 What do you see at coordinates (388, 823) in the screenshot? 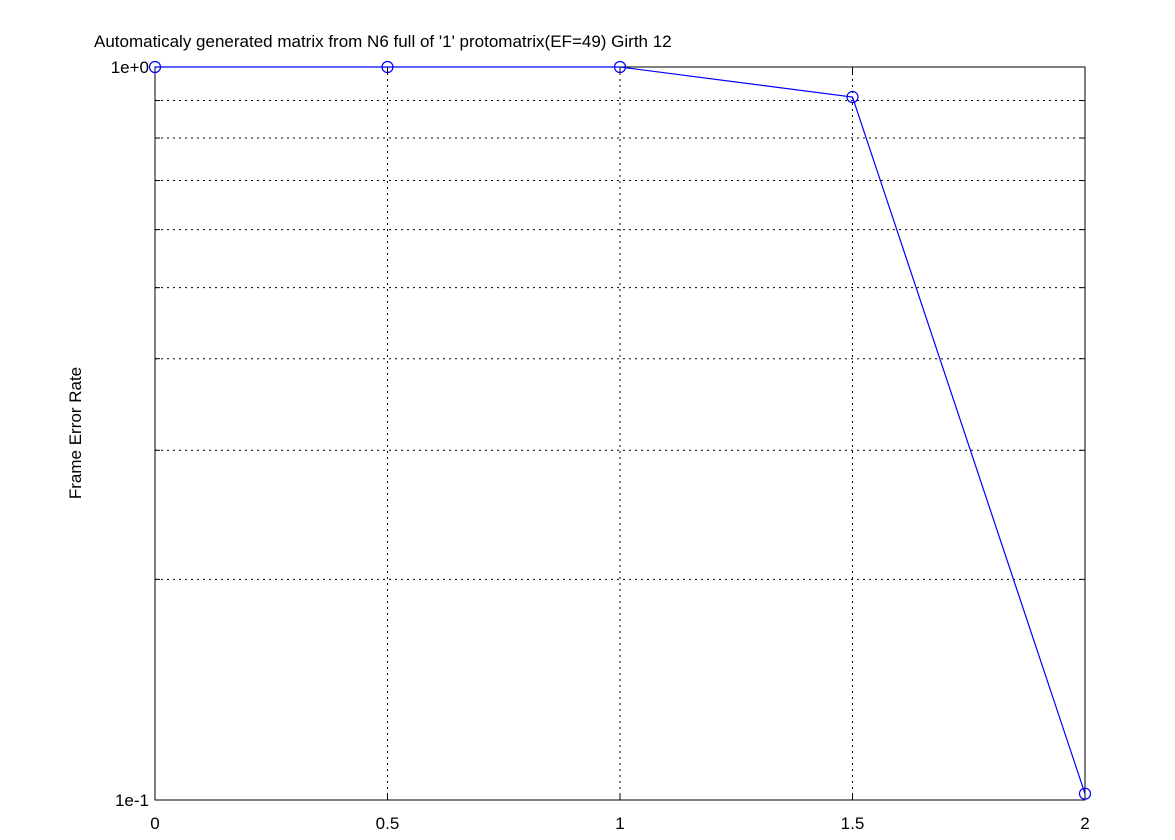
I see `x-tick-label: 0.5` at bounding box center [388, 823].